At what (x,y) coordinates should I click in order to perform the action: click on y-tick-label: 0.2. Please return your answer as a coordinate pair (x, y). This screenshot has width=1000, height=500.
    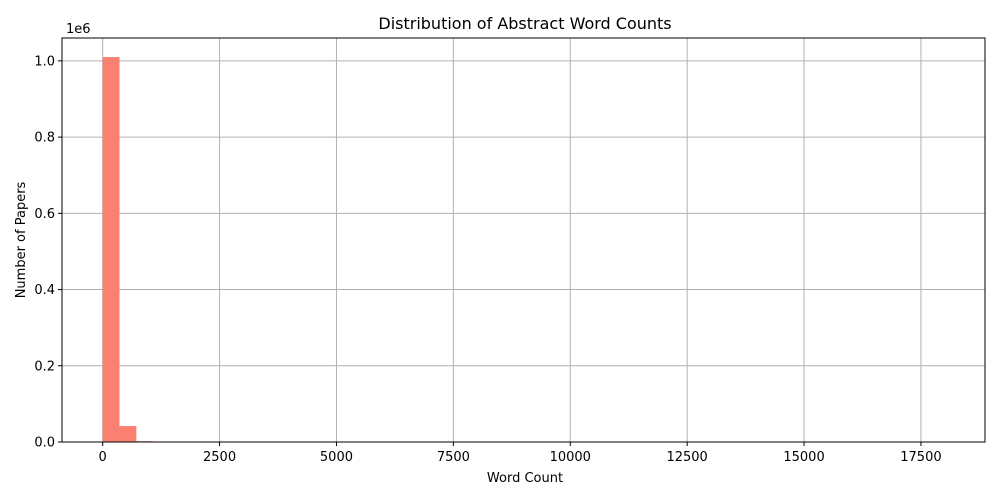
    Looking at the image, I should click on (44, 366).